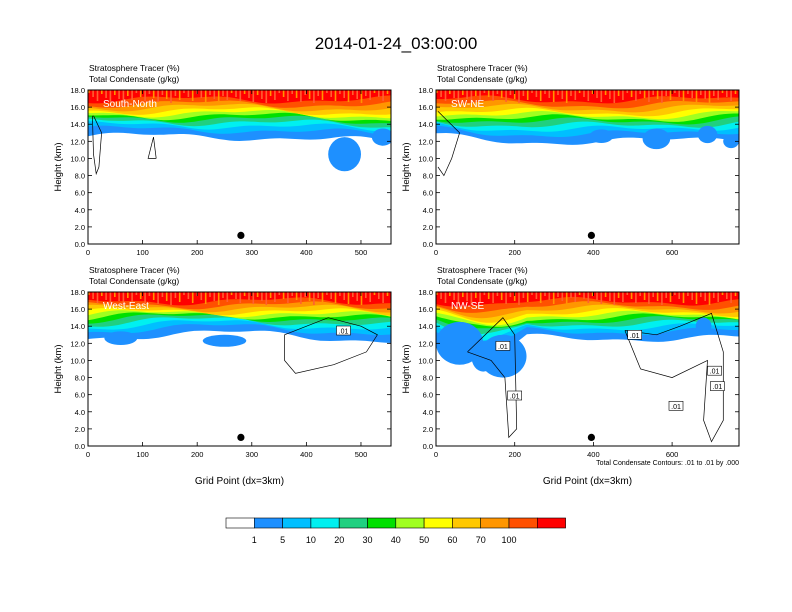  Describe the element at coordinates (396, 43) in the screenshot. I see `figure-title: 2014-01-24_03:00:00` at that location.